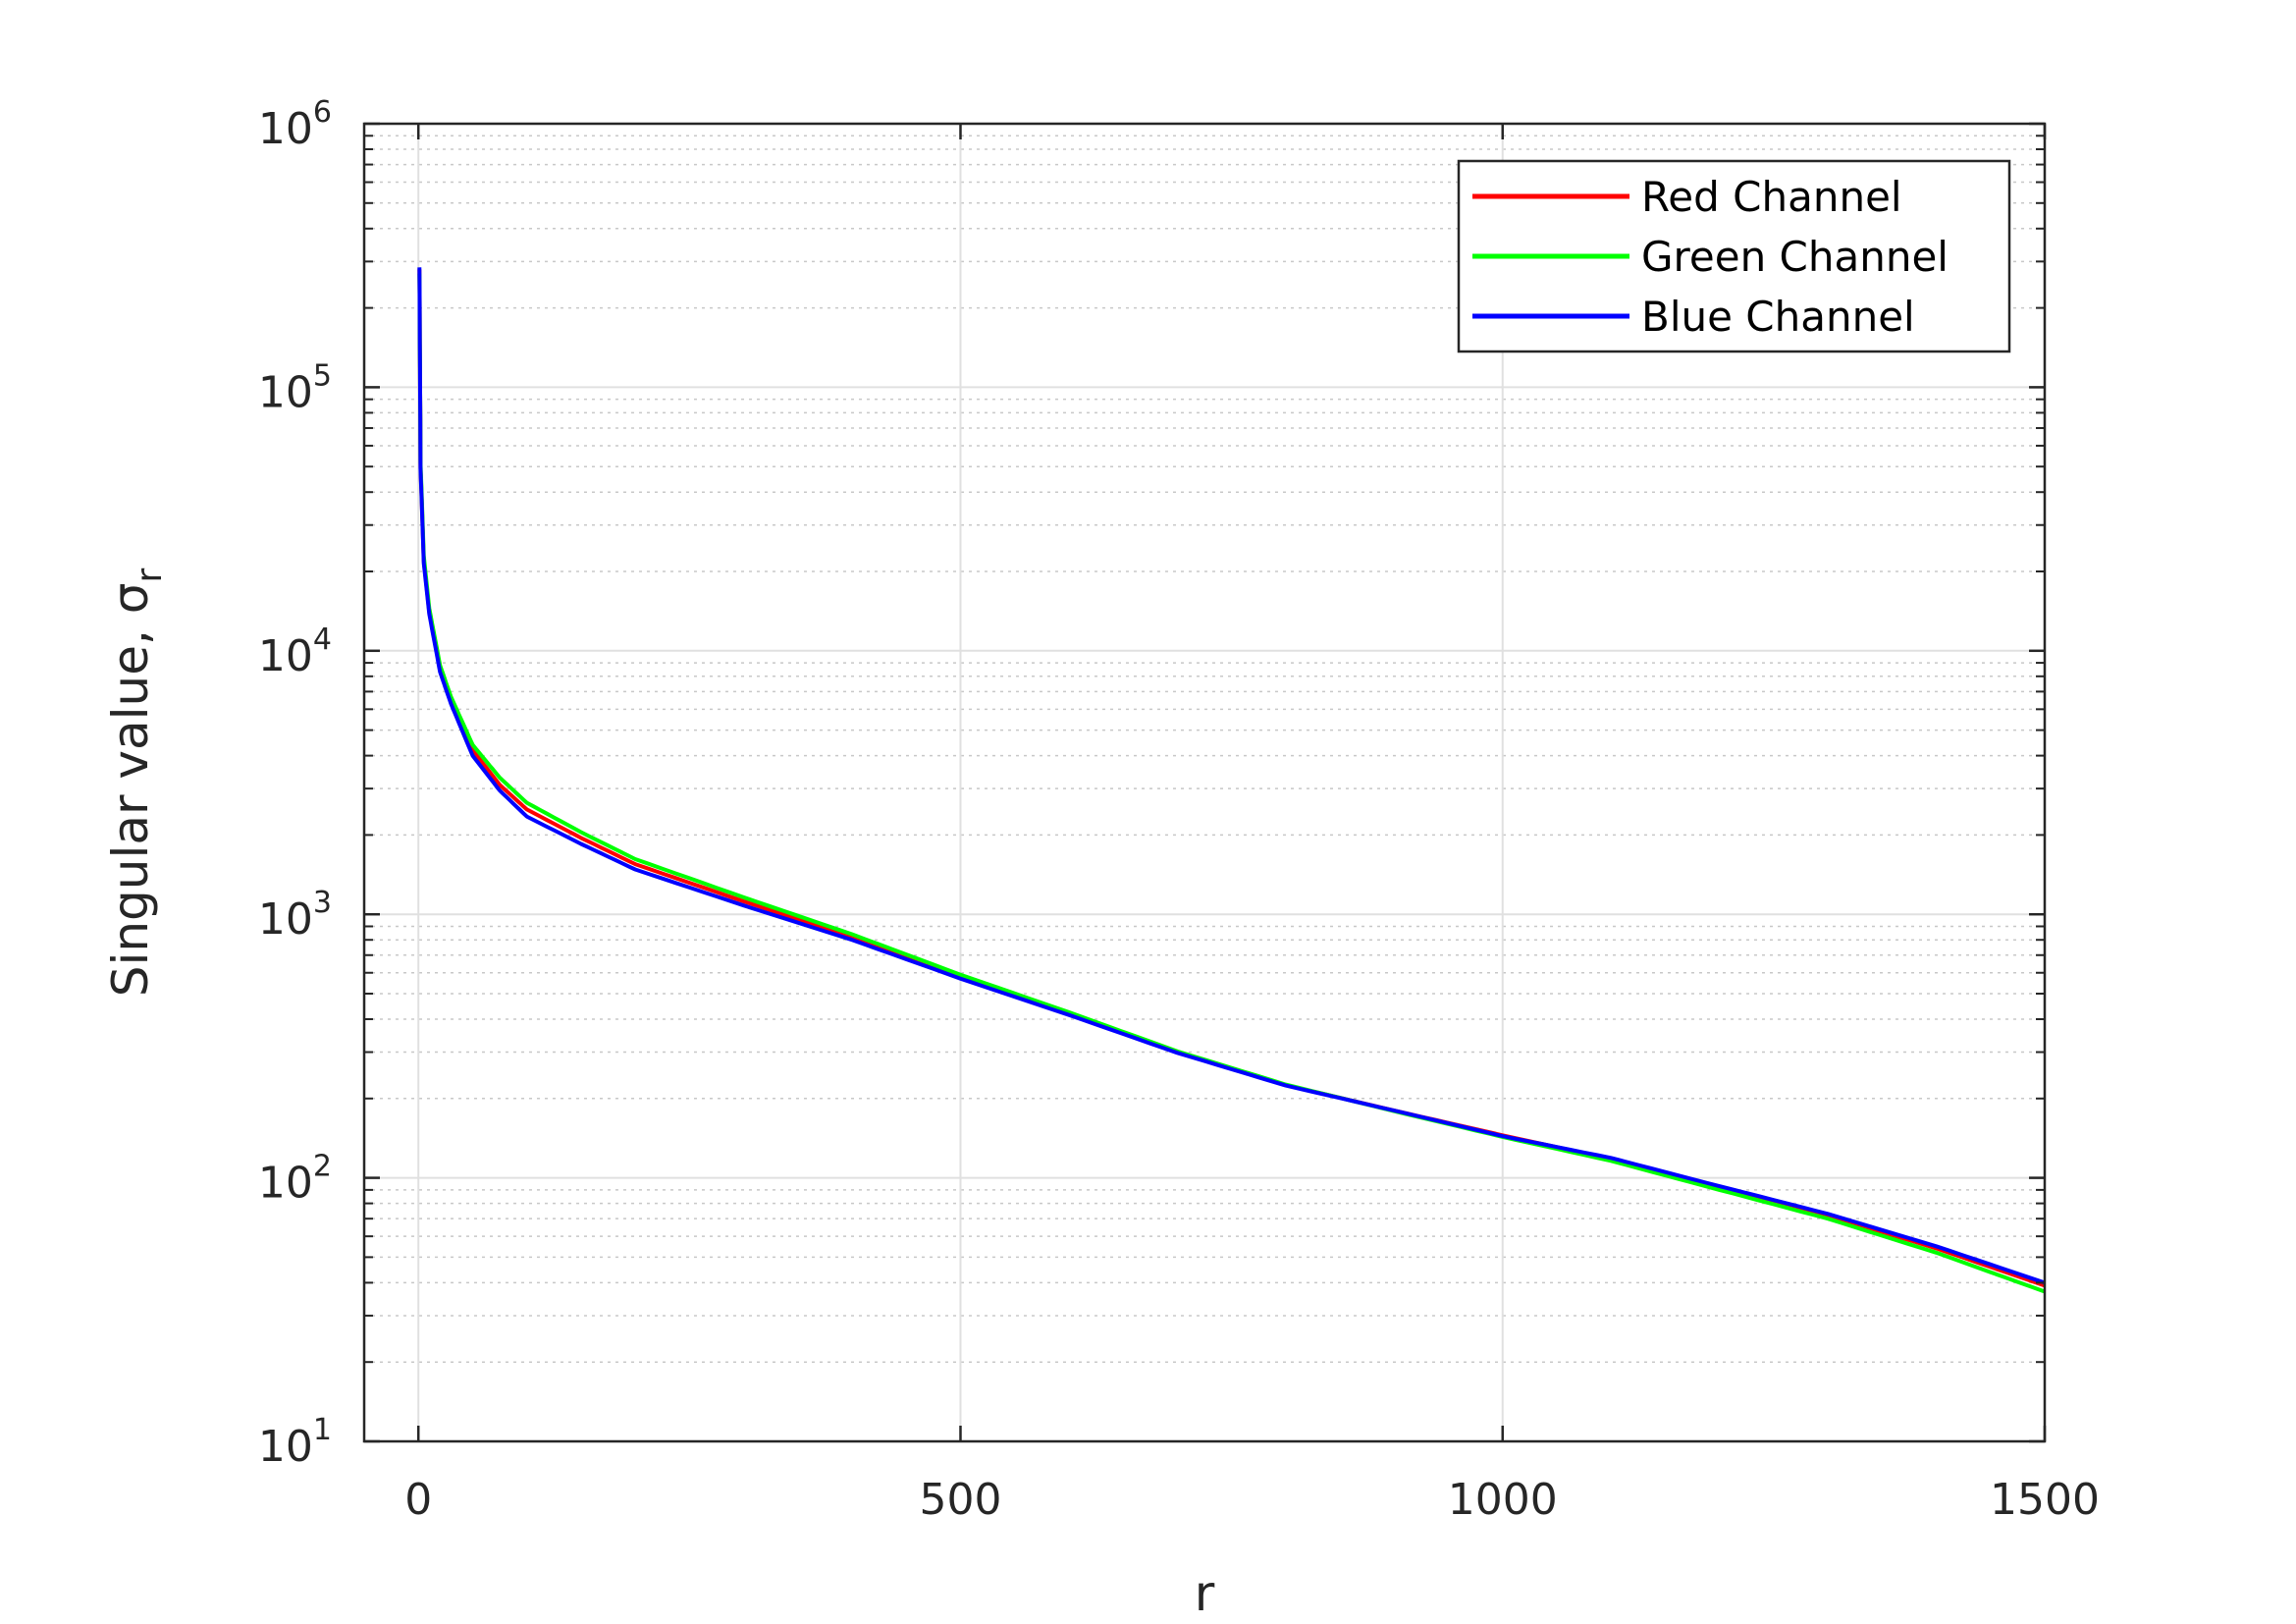 The height and width of the screenshot is (1624, 2296). I want to click on y-tick-label: 10³, so click(295, 915).